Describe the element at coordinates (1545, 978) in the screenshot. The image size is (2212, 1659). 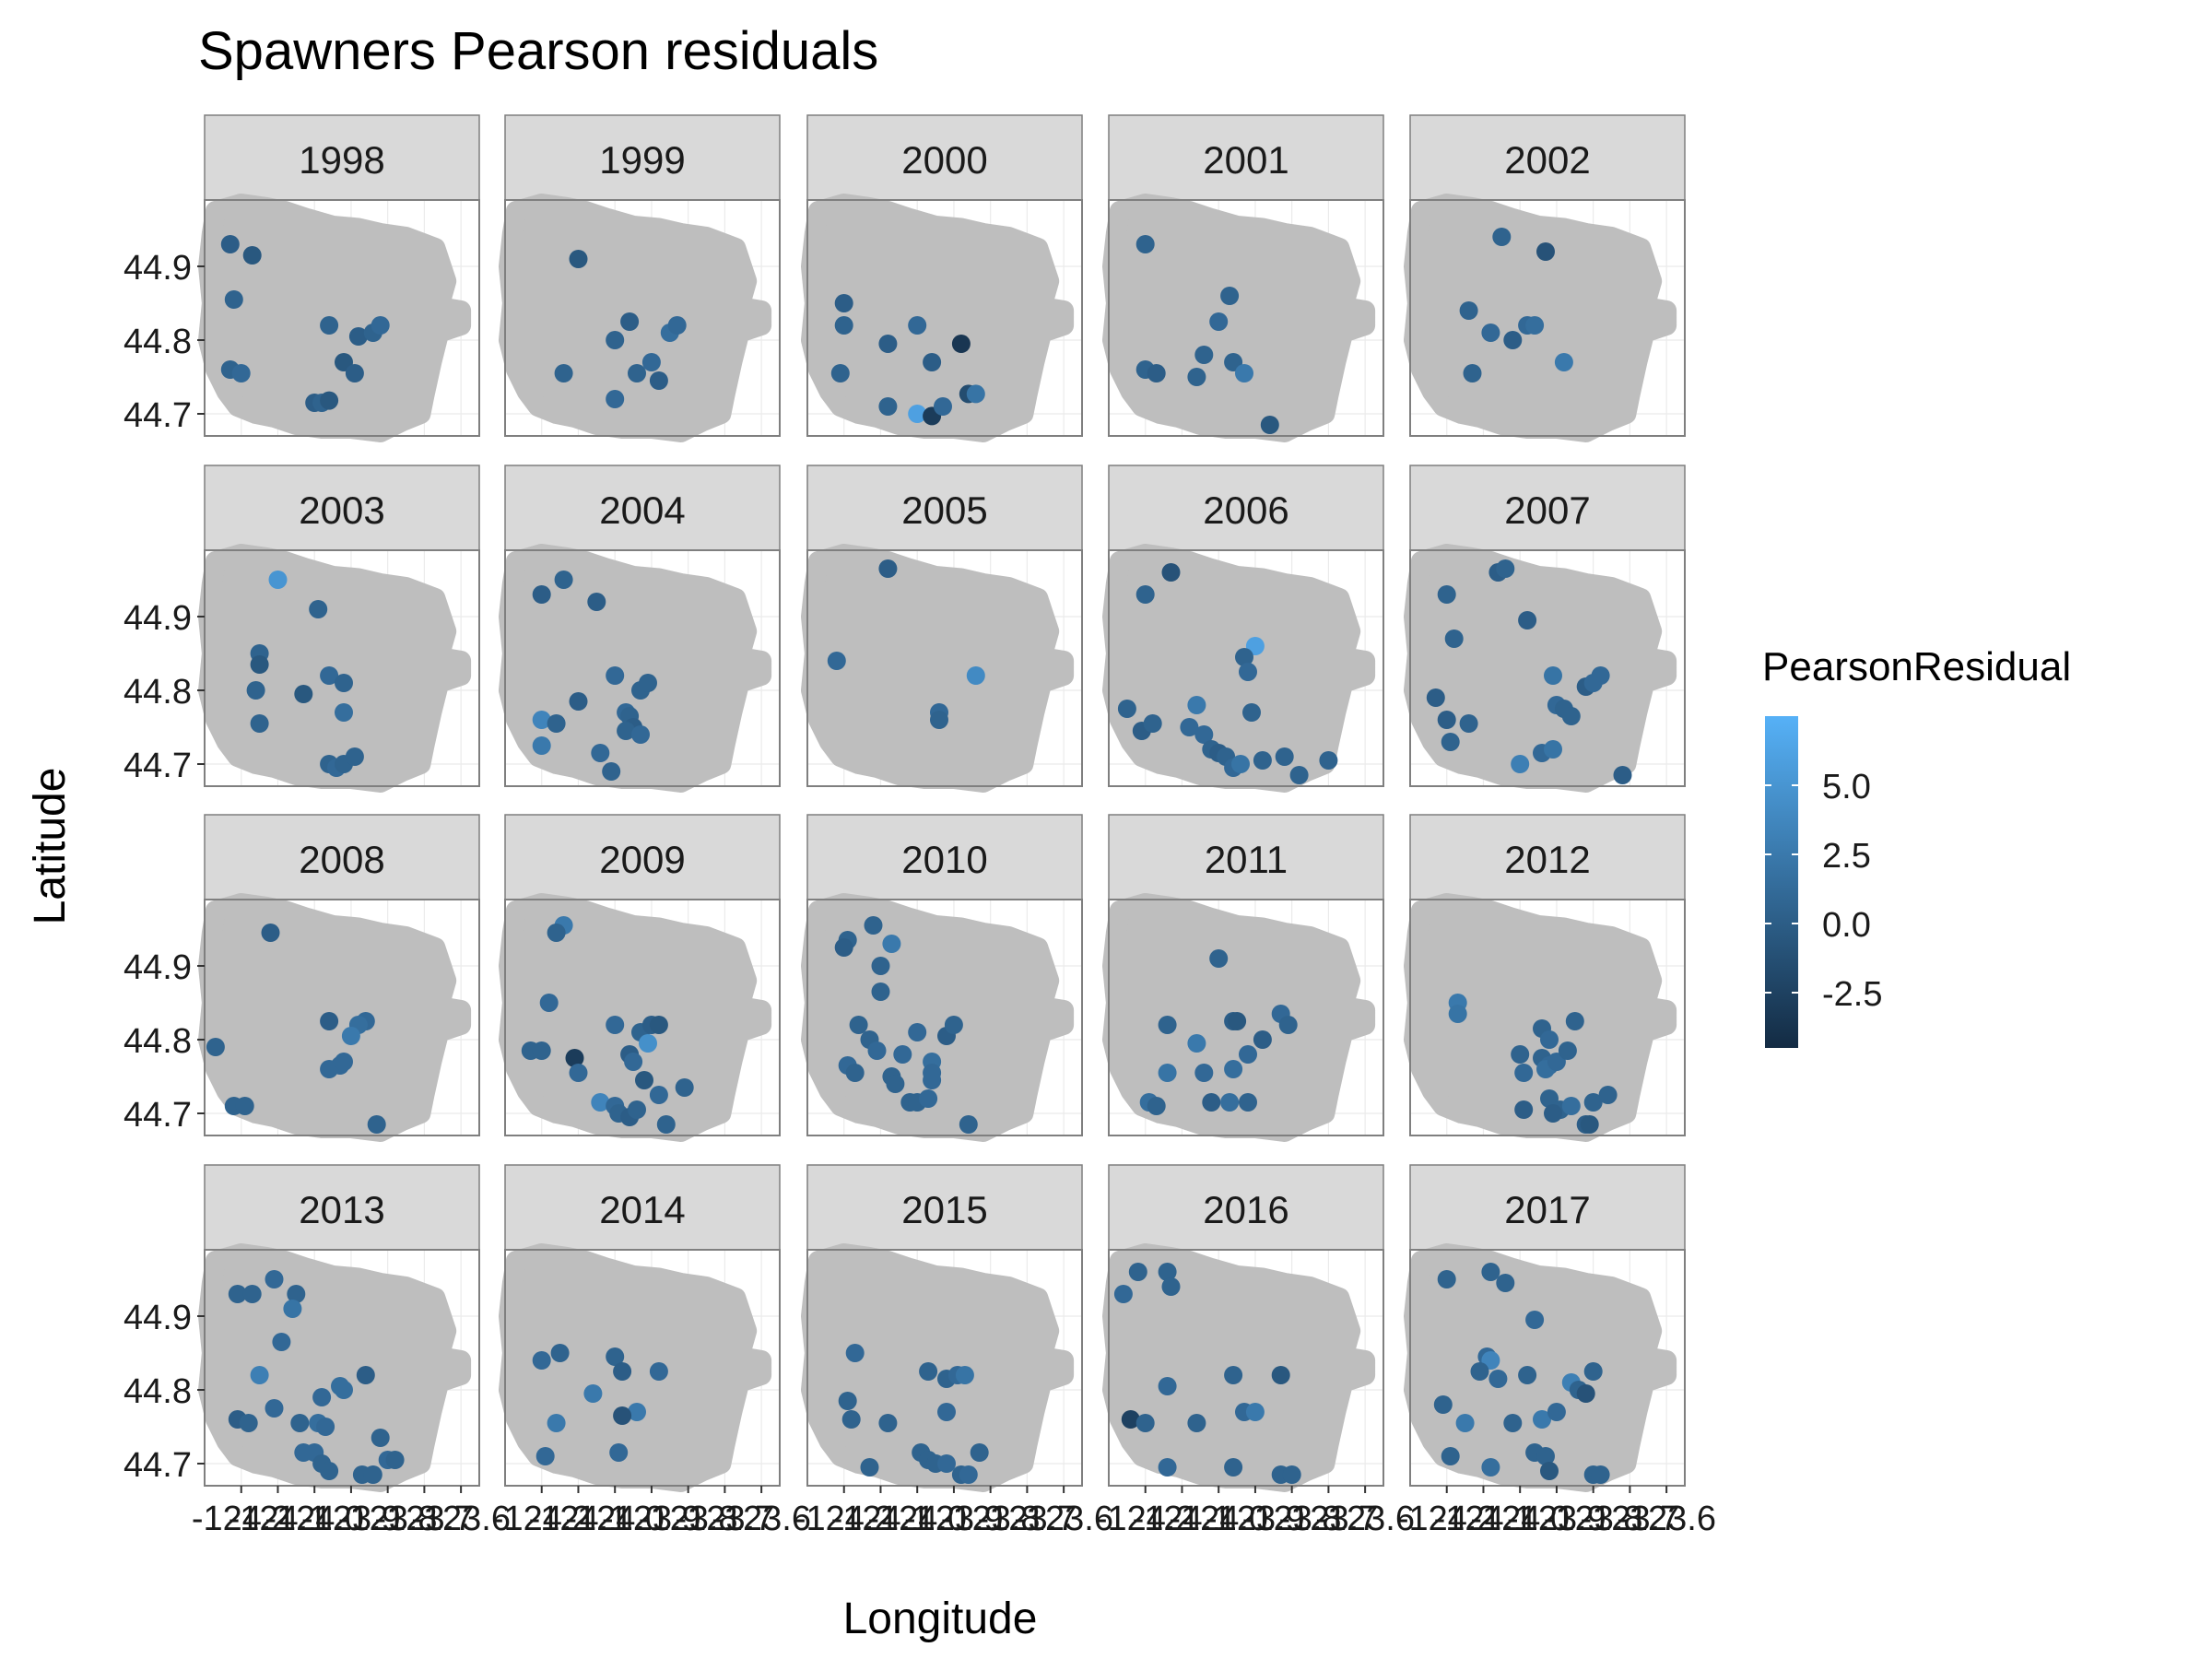
I see `facet-panel-2012: 2012` at that location.